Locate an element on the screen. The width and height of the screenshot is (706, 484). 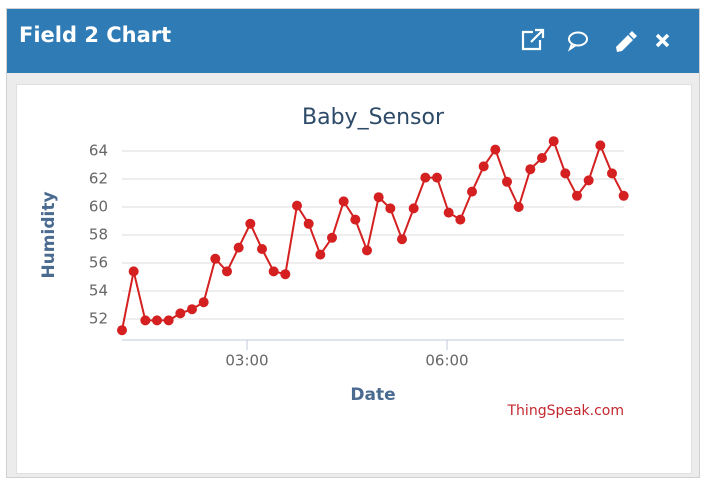
widget-header: Field 2 Chart is located at coordinates (353, 41).